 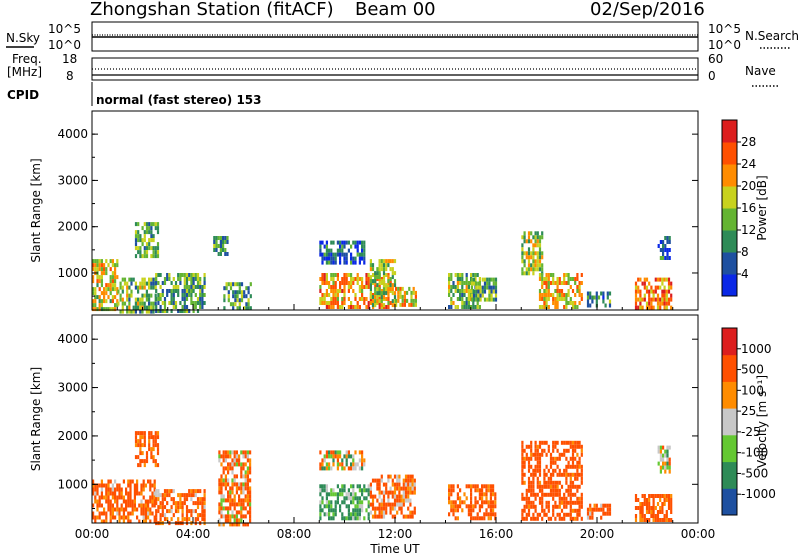 What do you see at coordinates (745, 274) in the screenshot?
I see `colorbar-tick-label: 4` at bounding box center [745, 274].